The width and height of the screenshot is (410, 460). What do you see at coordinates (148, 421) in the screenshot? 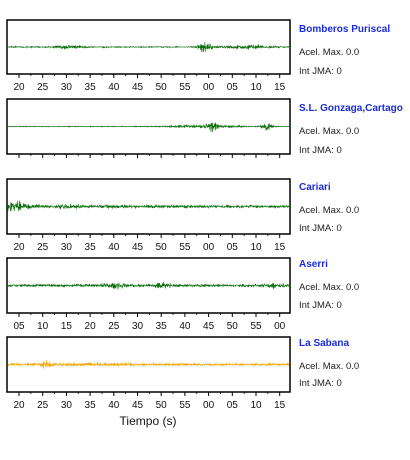
I see `x-axis-label: Tiempo (s)` at bounding box center [148, 421].